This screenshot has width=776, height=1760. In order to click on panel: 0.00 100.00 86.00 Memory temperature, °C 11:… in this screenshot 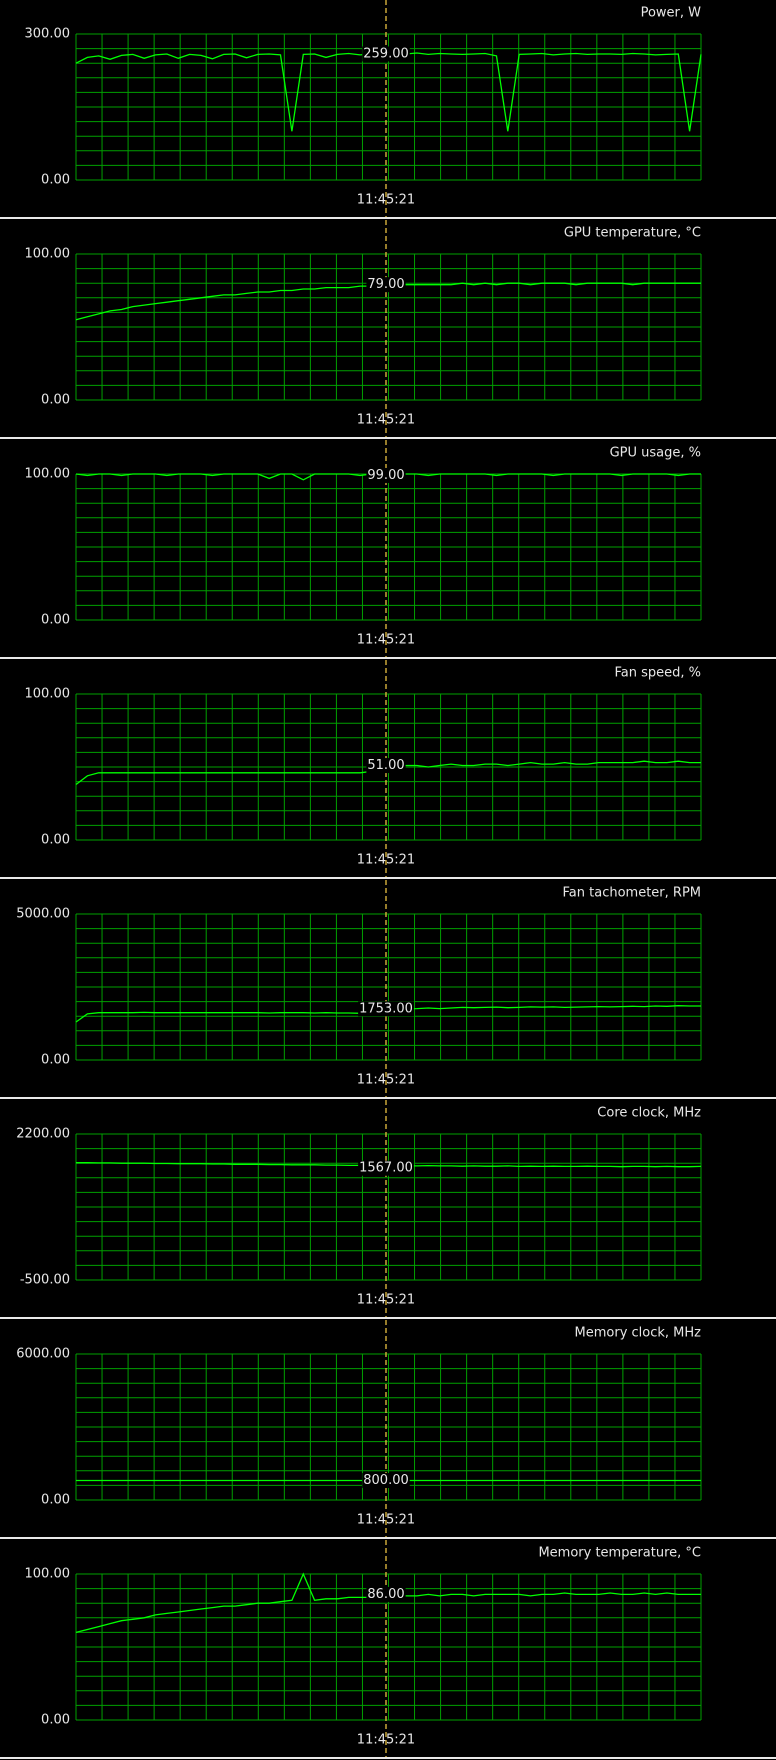, I will do `click(388, 1649)`.